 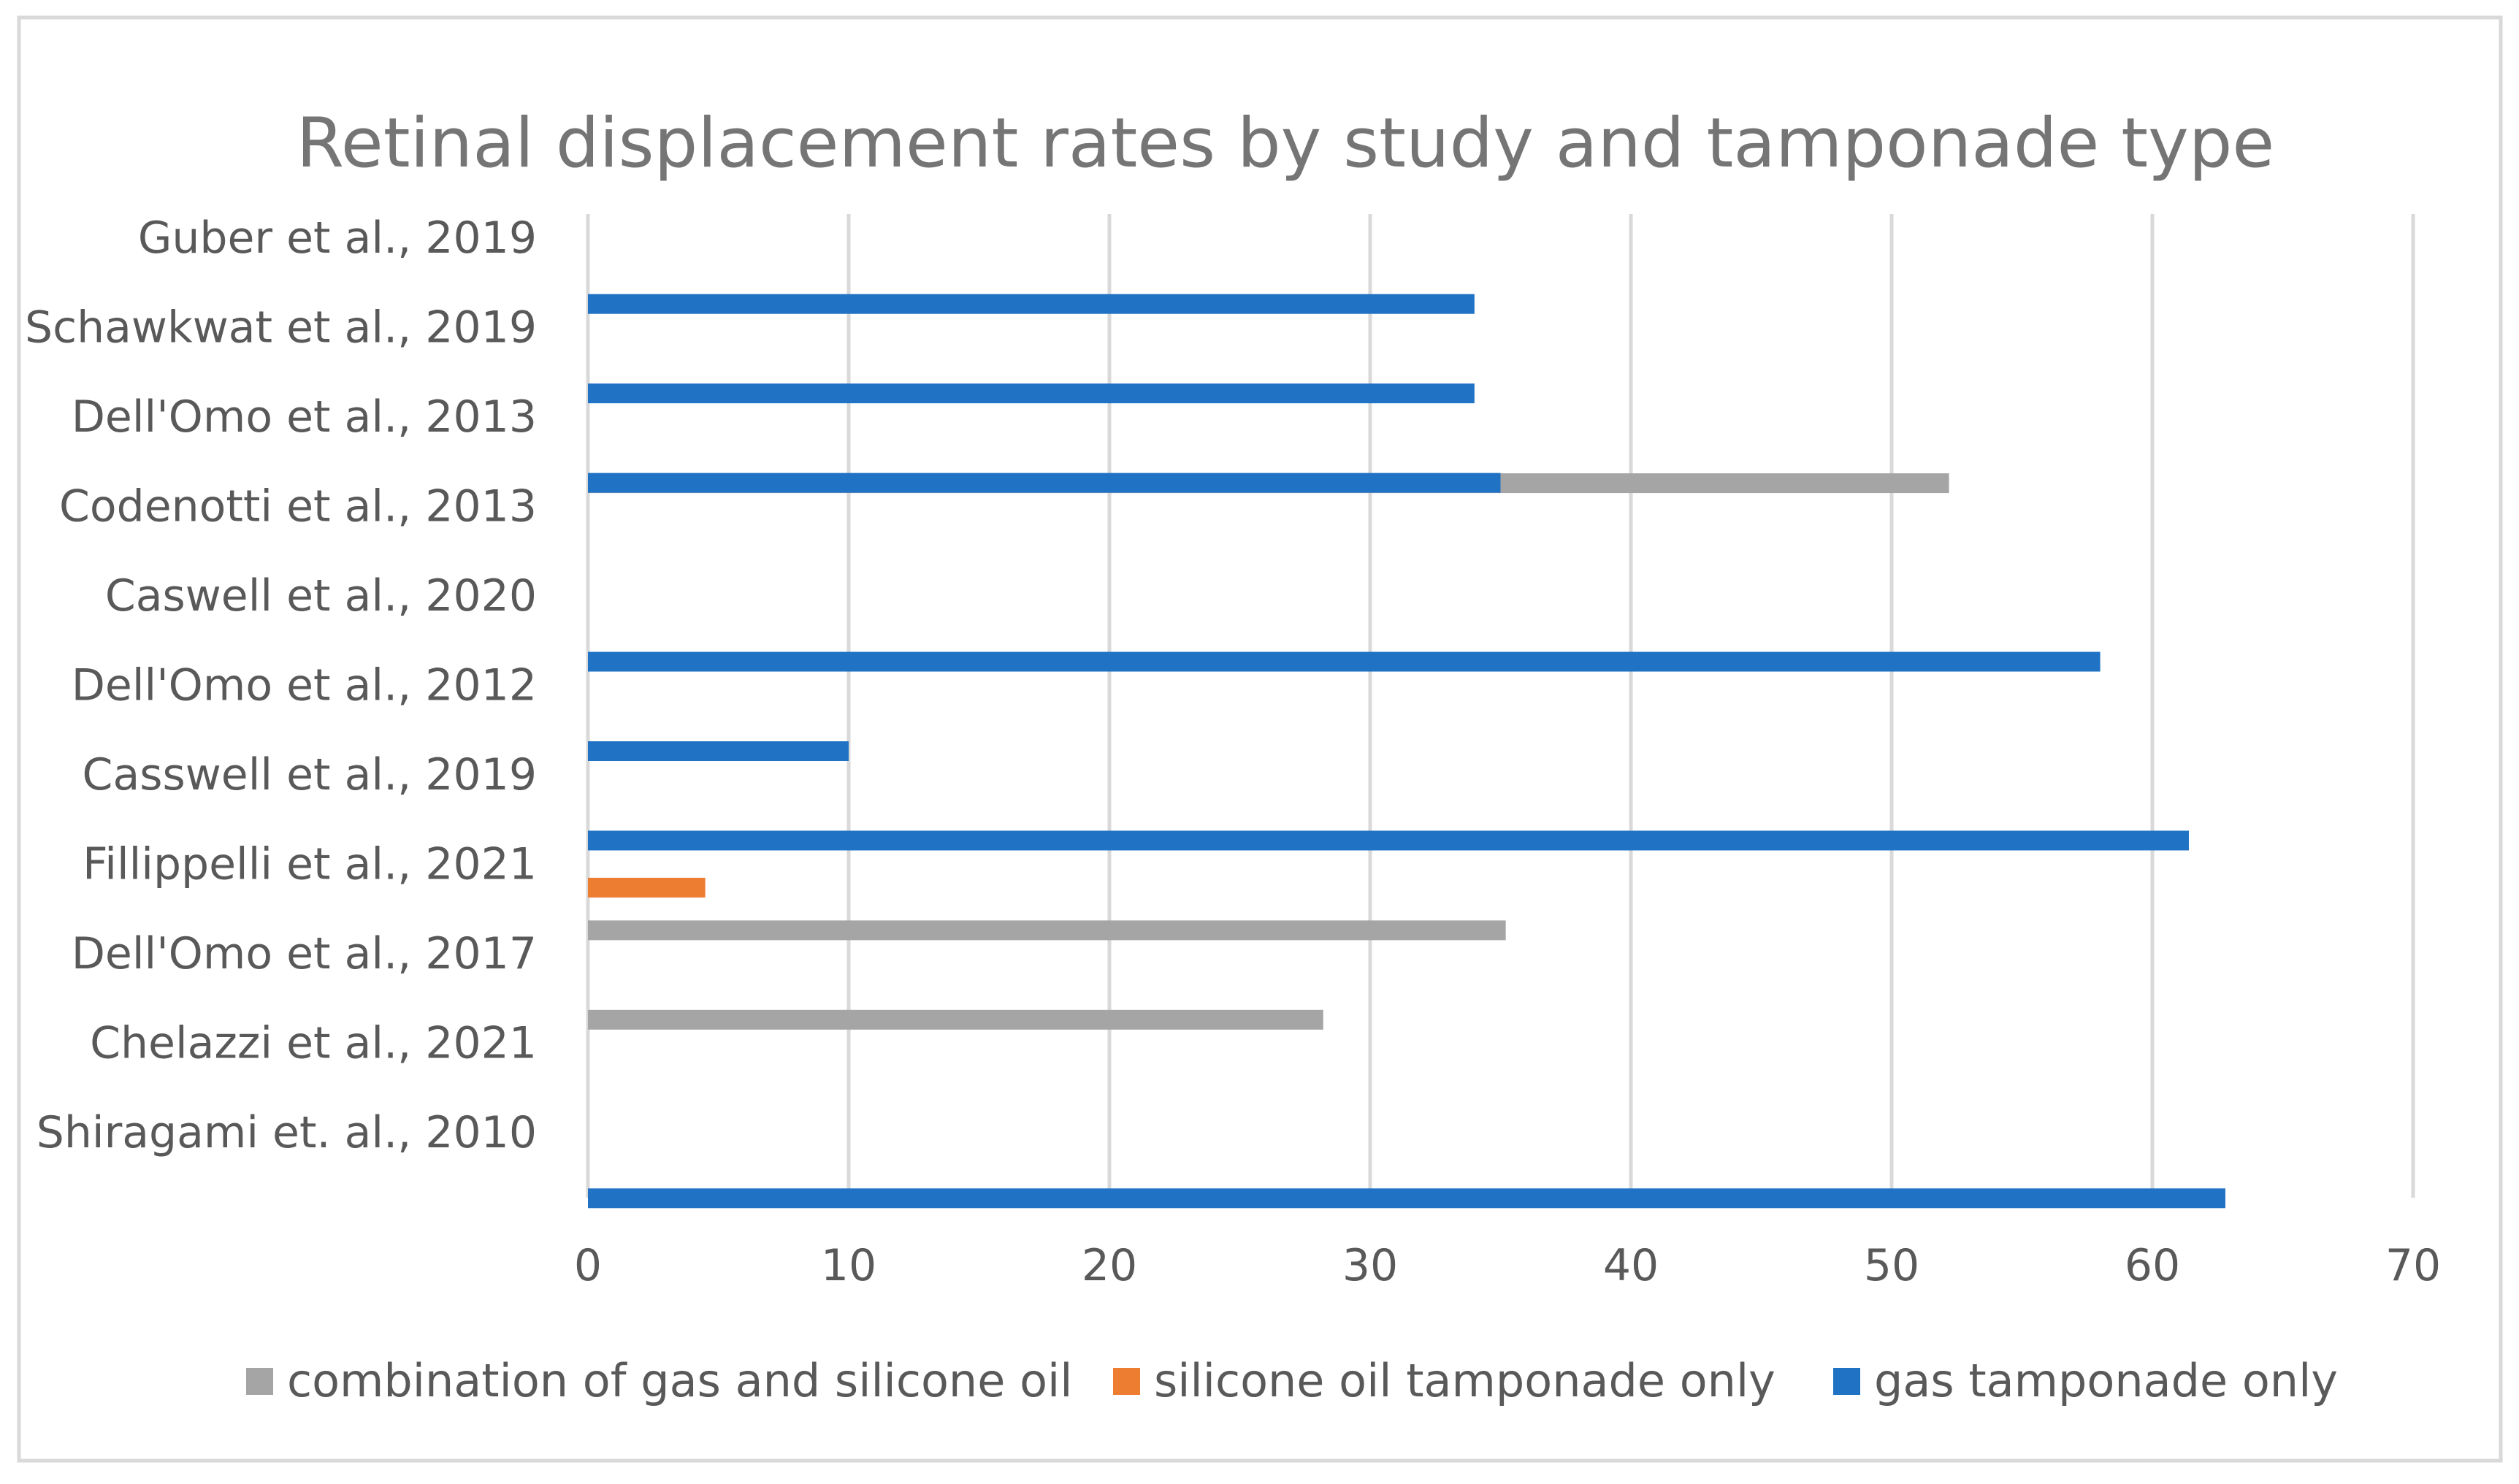 What do you see at coordinates (304, 417) in the screenshot?
I see `category-label: Dell'Omo et al., 2013` at bounding box center [304, 417].